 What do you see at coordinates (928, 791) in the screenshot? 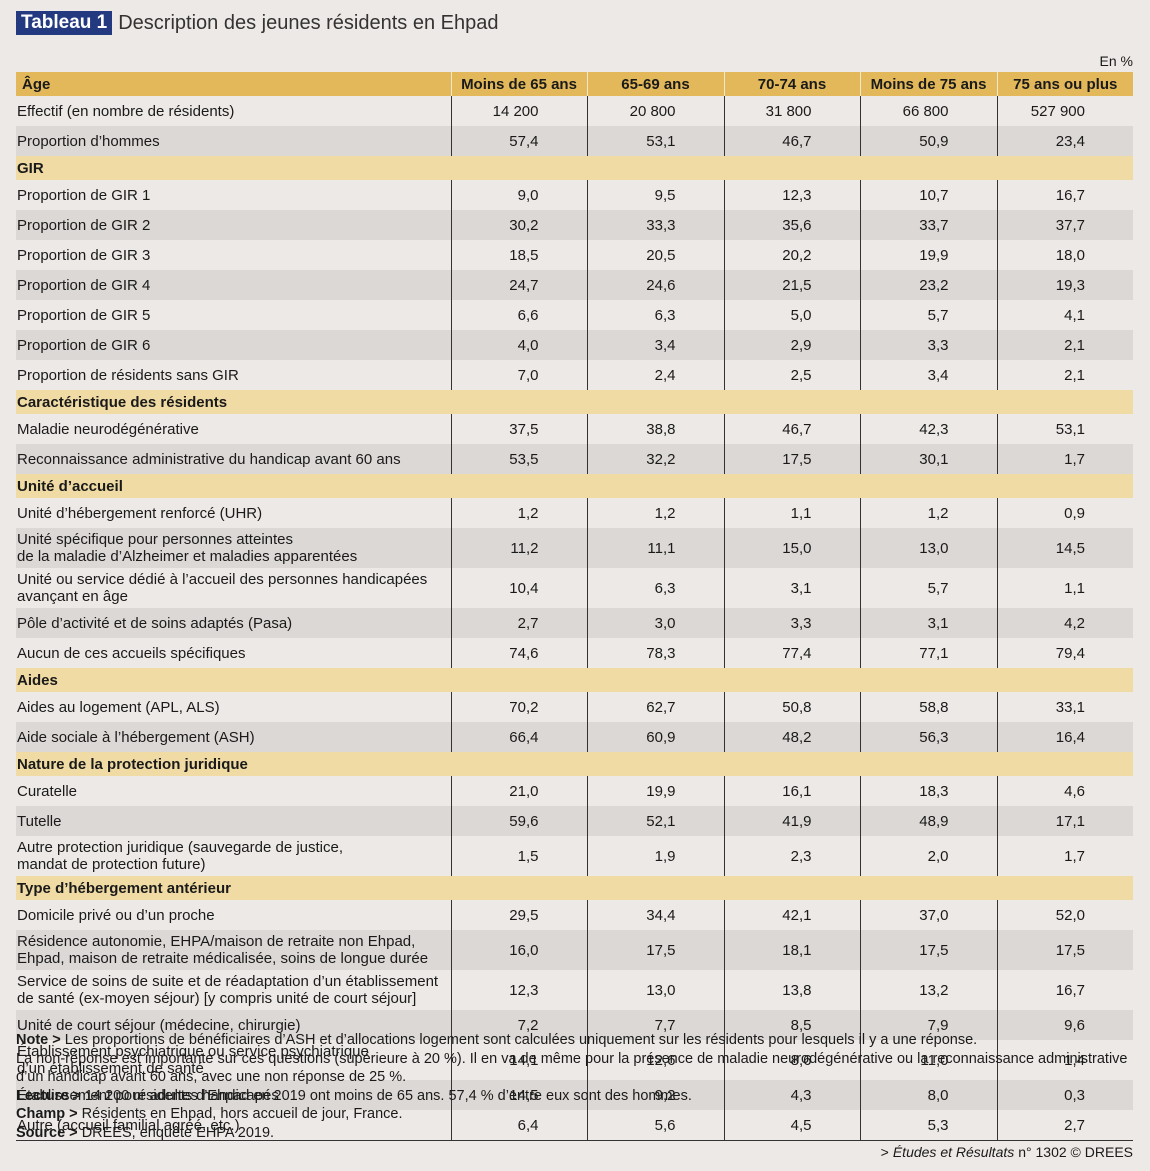
I see `cell: 18,3` at bounding box center [928, 791].